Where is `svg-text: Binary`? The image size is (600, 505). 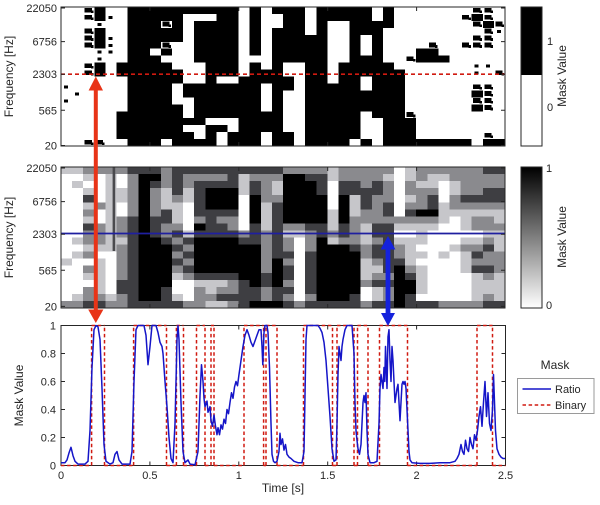 svg-text: Binary is located at coordinates (571, 406).